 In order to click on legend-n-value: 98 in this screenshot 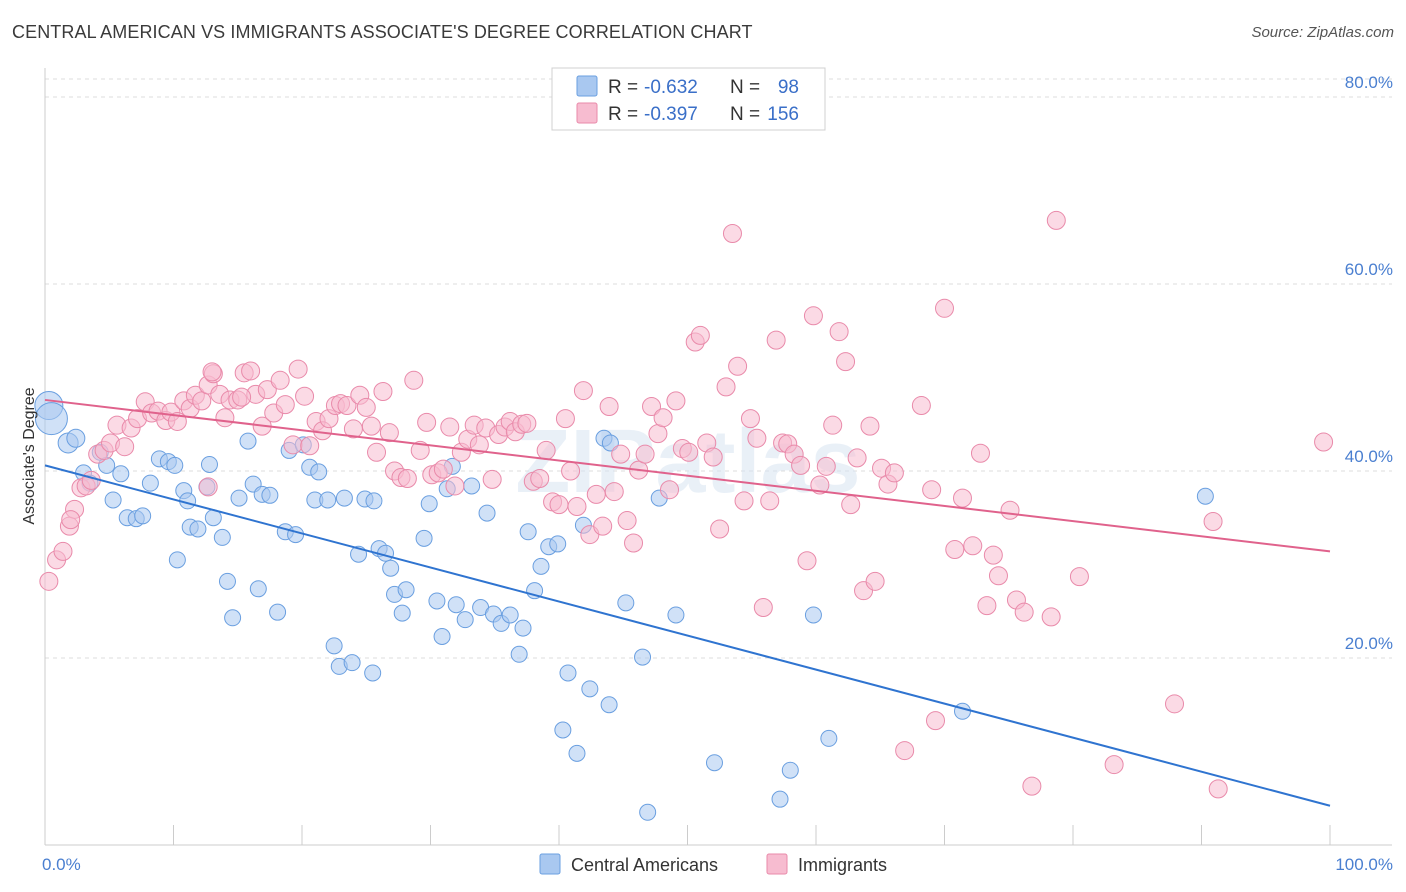, I will do `click(788, 87)`.